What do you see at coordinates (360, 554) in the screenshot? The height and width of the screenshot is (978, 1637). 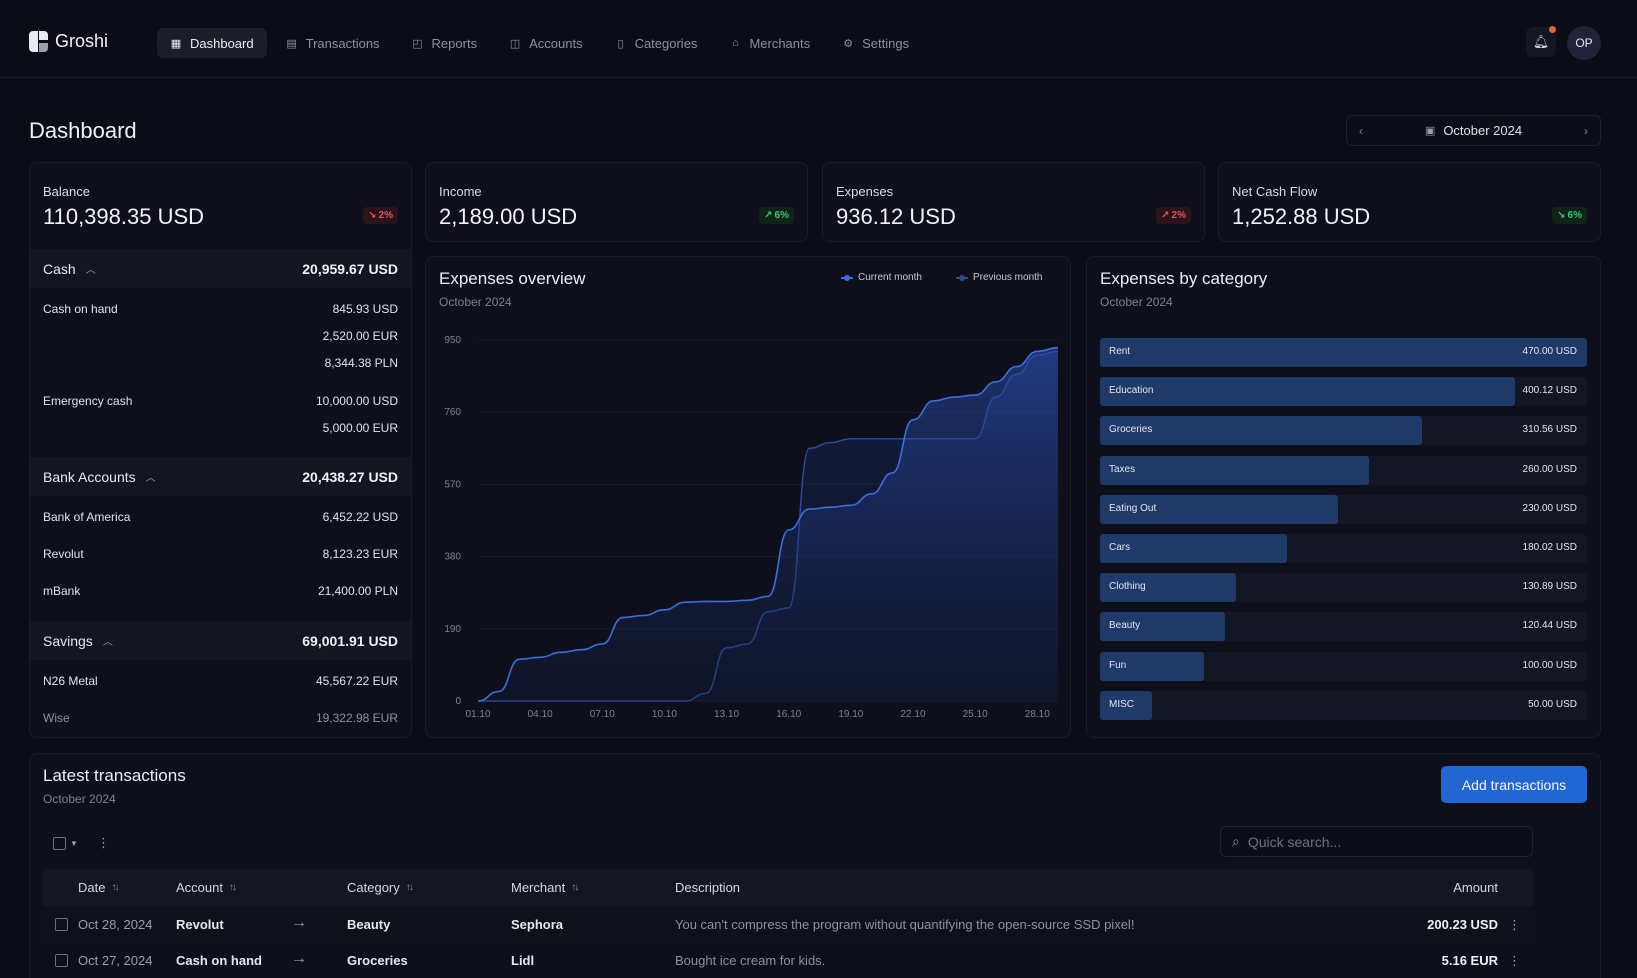 I see `account-value: 8,123.23 EUR` at bounding box center [360, 554].